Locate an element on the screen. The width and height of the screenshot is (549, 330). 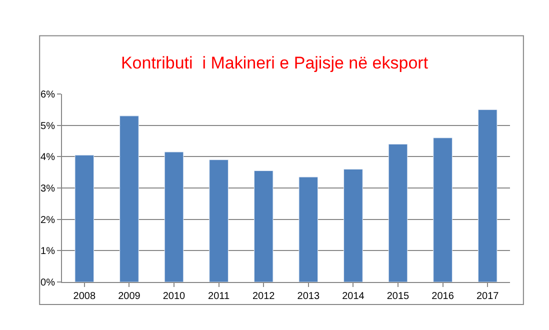
y-tick-label: 0% is located at coordinates (48, 283).